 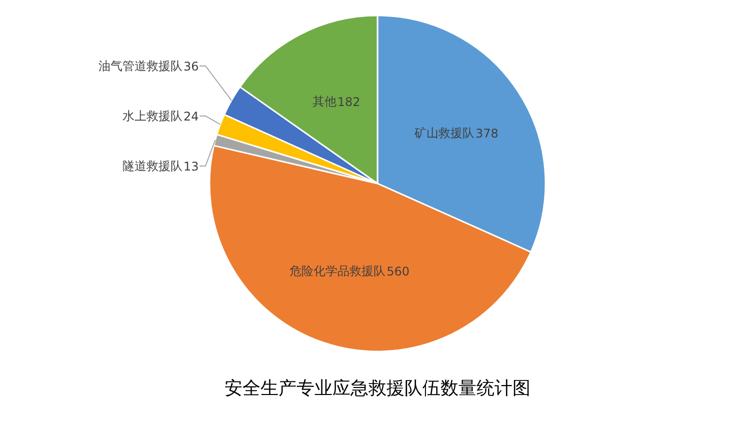 What do you see at coordinates (444, 133) in the screenshot?
I see `slice-label: 矿山救援队` at bounding box center [444, 133].